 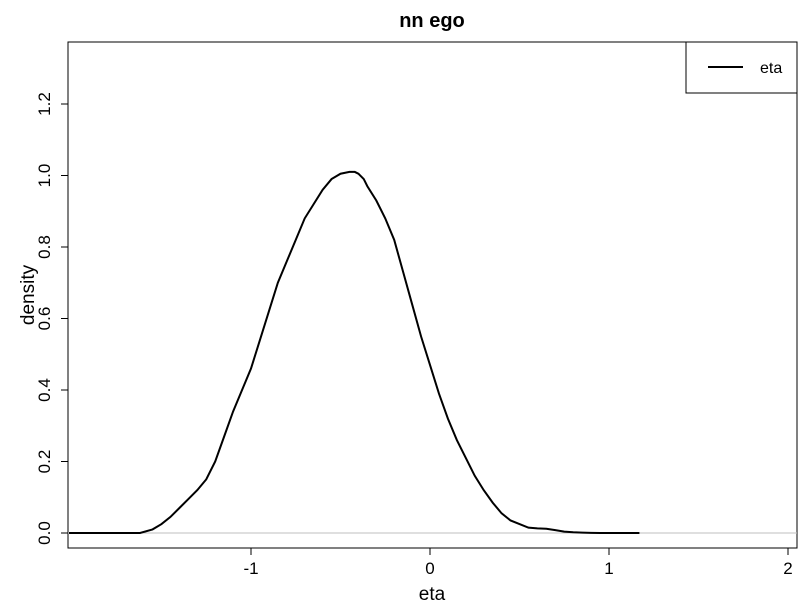 I want to click on x-axis: -1 0 1 2, so click(x=518, y=563).